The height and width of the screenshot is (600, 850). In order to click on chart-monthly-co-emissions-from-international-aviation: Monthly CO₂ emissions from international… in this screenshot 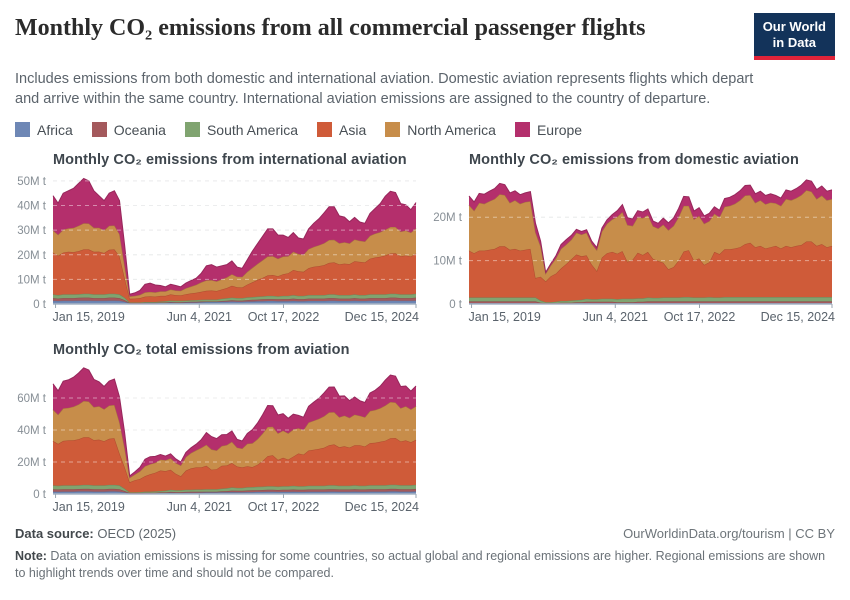, I will do `click(217, 236)`.